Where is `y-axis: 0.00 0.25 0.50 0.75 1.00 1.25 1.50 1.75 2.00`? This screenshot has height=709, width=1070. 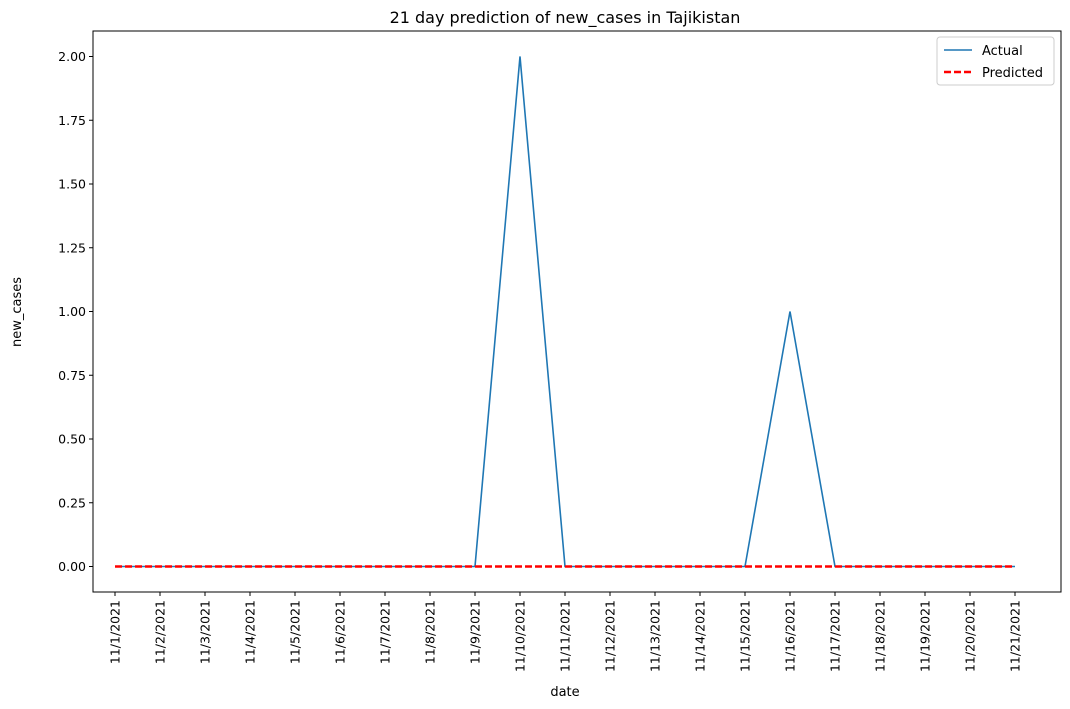 y-axis: 0.00 0.25 0.50 0.75 1.00 1.25 1.50 1.75 2.00 is located at coordinates (75, 311).